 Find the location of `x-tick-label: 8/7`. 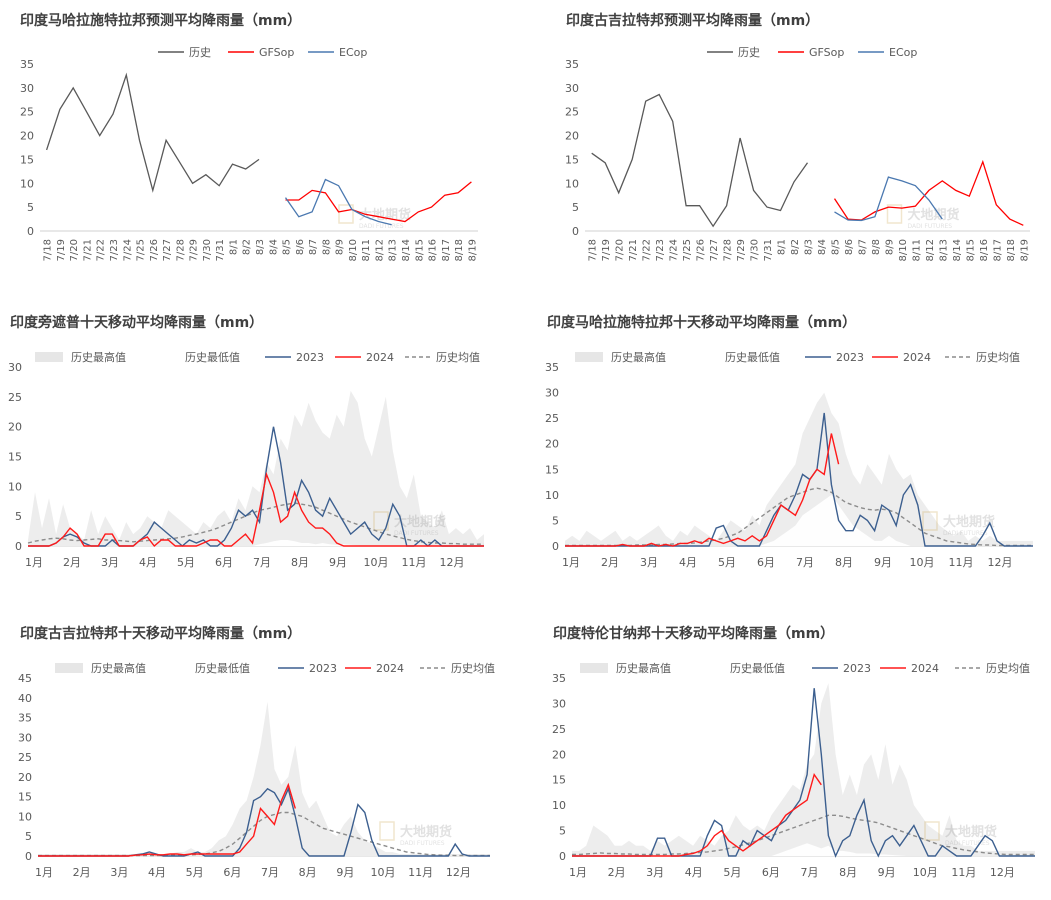

x-tick-label: 8/7 is located at coordinates (313, 247).